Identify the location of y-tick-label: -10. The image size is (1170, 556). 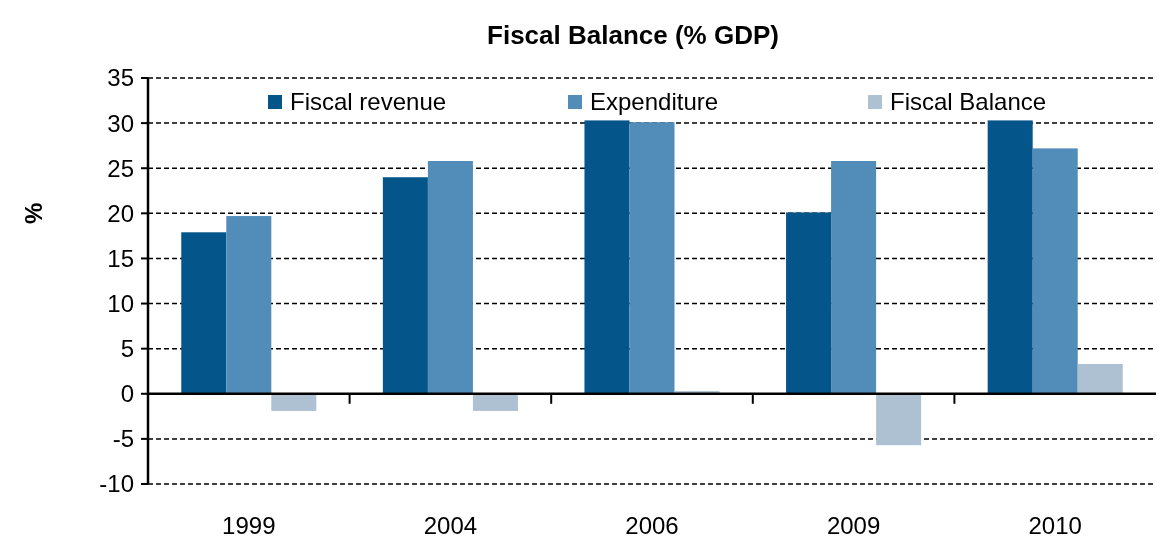
(116, 484).